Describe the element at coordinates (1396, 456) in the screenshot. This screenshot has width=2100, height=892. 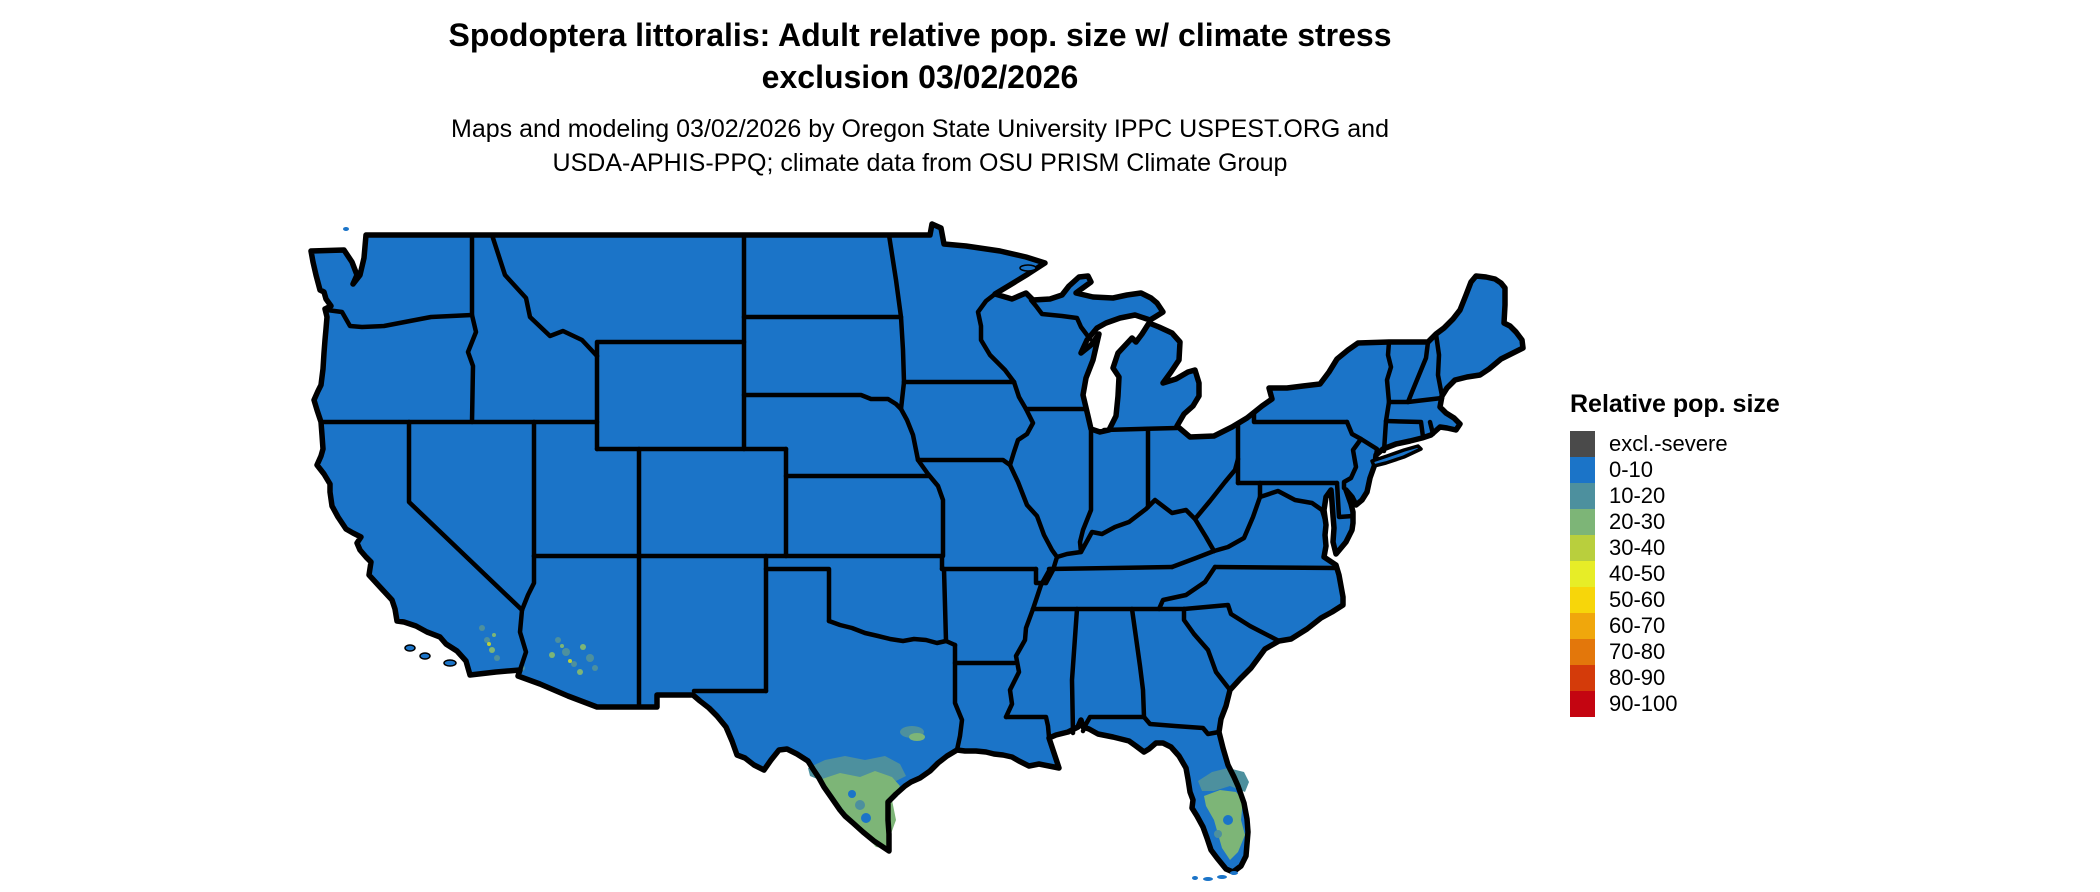
I see `long-island` at that location.